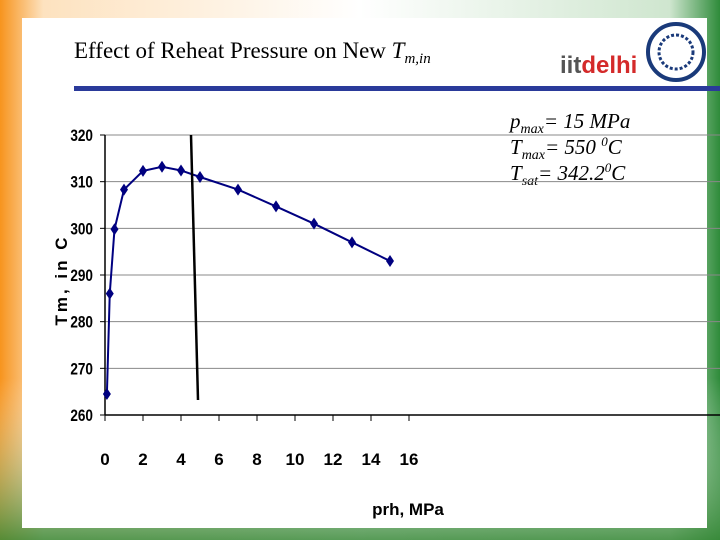  What do you see at coordinates (81, 182) in the screenshot?
I see `y-tick-label: 310` at bounding box center [81, 182].